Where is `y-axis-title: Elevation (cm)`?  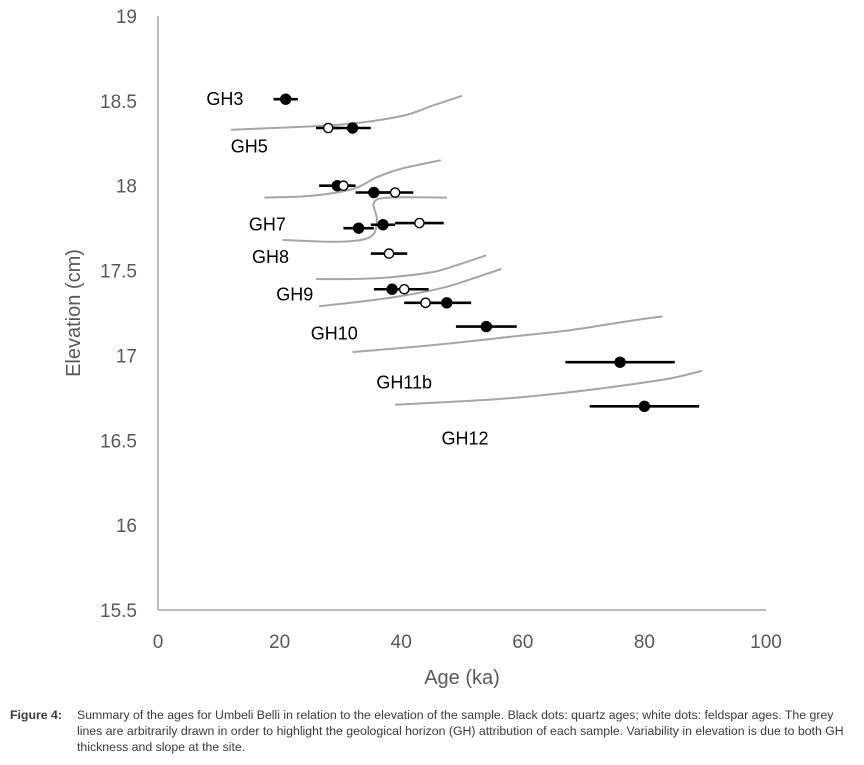 y-axis-title: Elevation (cm) is located at coordinates (74, 313).